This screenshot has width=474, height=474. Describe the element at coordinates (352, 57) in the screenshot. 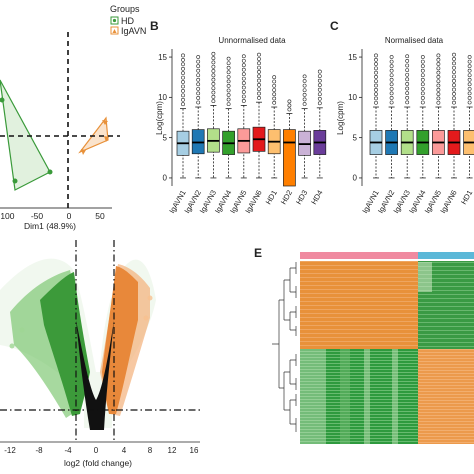

I see `y-tick-label: 15` at that location.